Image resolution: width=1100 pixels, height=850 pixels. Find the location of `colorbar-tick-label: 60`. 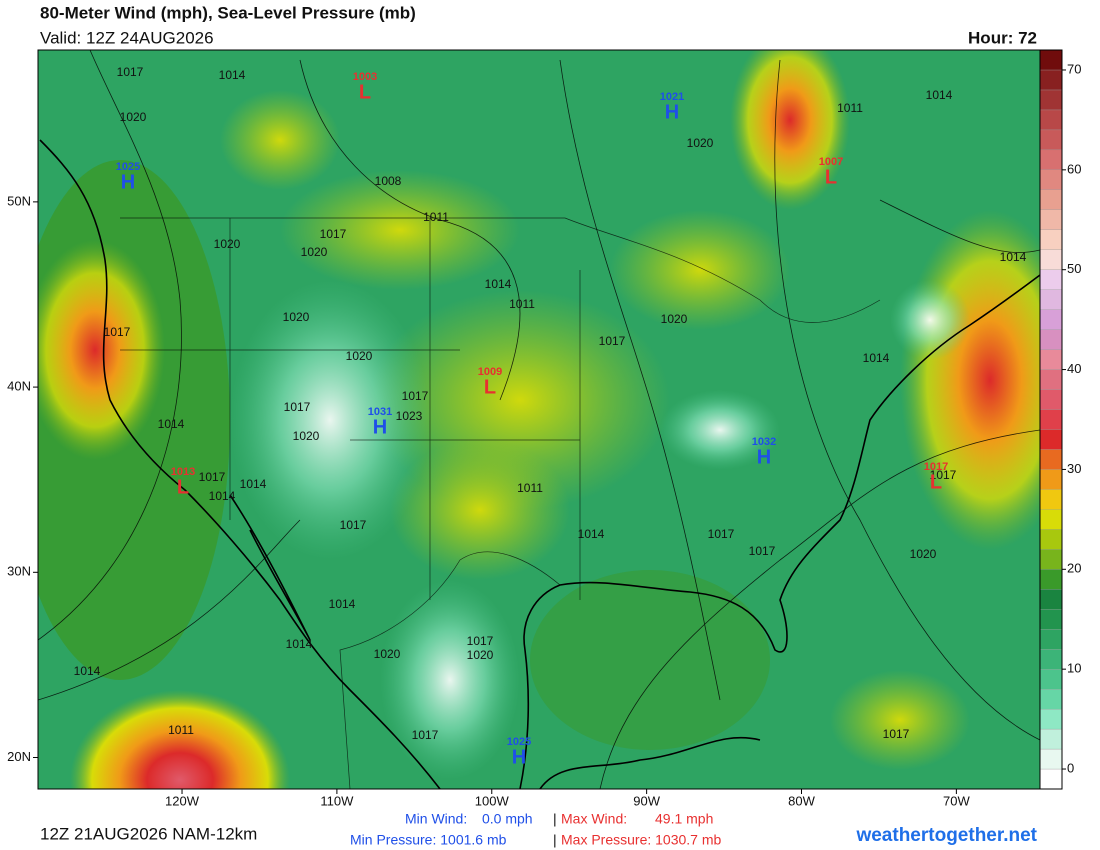

colorbar-tick-label: 60 is located at coordinates (1074, 168).